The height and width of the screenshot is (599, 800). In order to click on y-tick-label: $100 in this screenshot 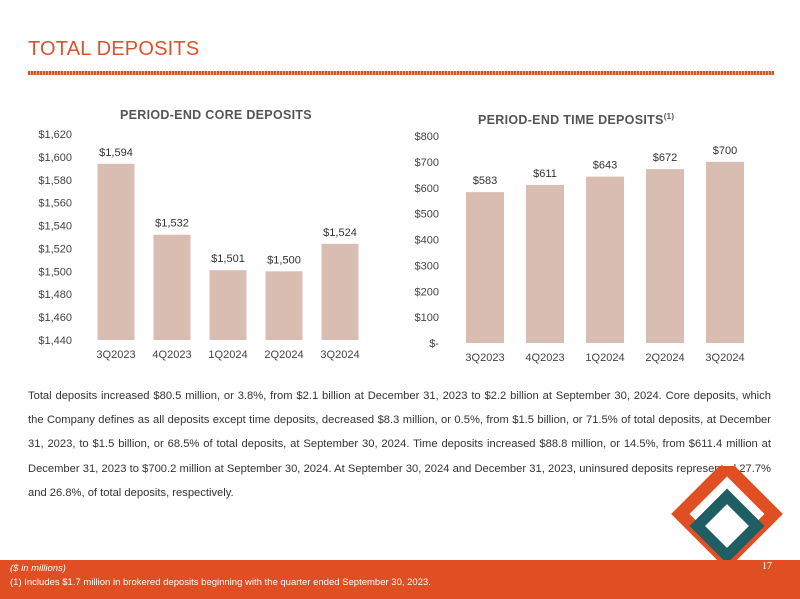, I will do `click(427, 318)`.